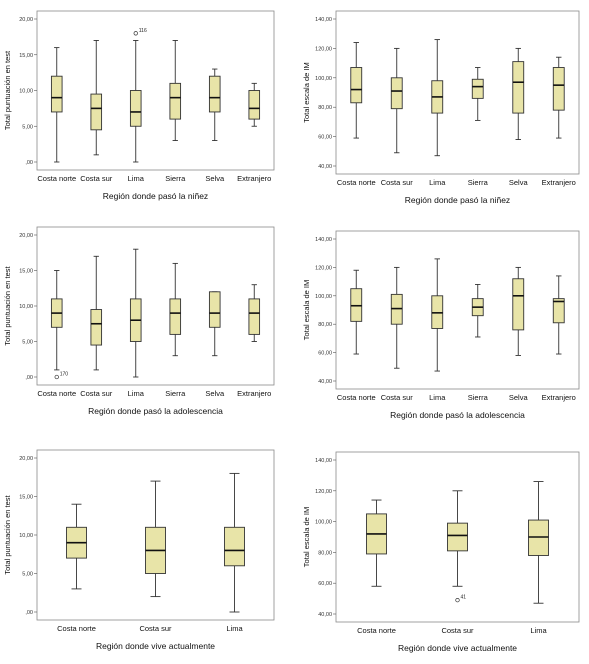 The height and width of the screenshot is (664, 589). Describe the element at coordinates (64, 375) in the screenshot. I see `outlier-label: 170` at that location.